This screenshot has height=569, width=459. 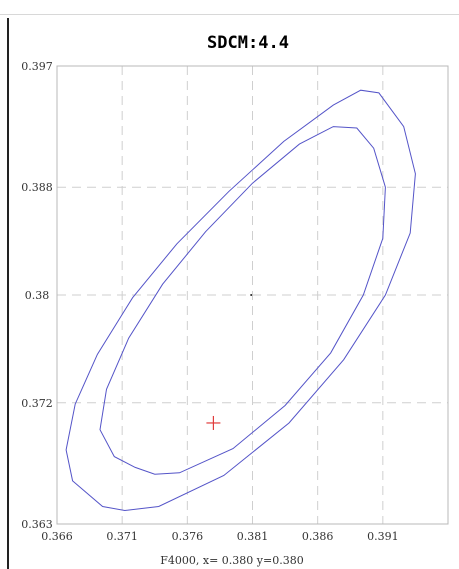 I want to click on y-tick-label: 0.388, so click(x=37, y=187).